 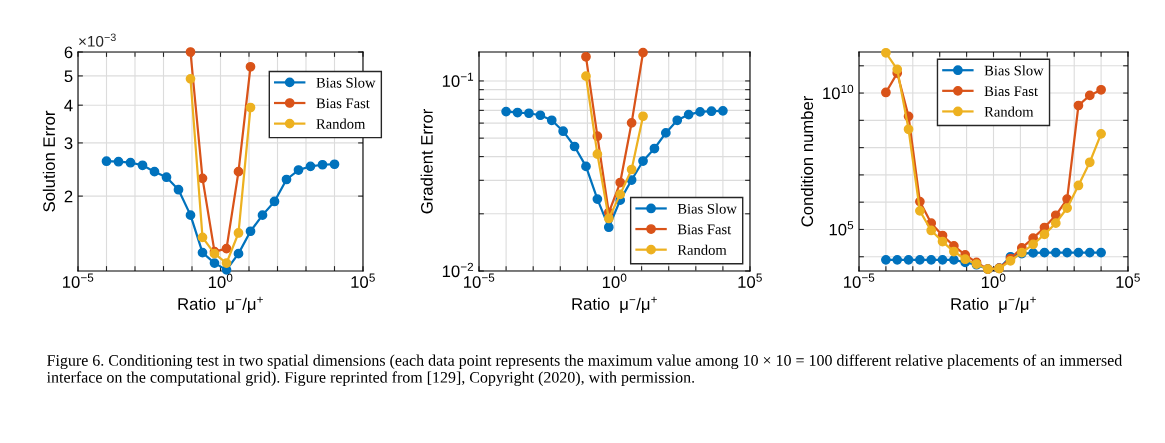 I want to click on y-tick-label: 4, so click(x=68, y=105).